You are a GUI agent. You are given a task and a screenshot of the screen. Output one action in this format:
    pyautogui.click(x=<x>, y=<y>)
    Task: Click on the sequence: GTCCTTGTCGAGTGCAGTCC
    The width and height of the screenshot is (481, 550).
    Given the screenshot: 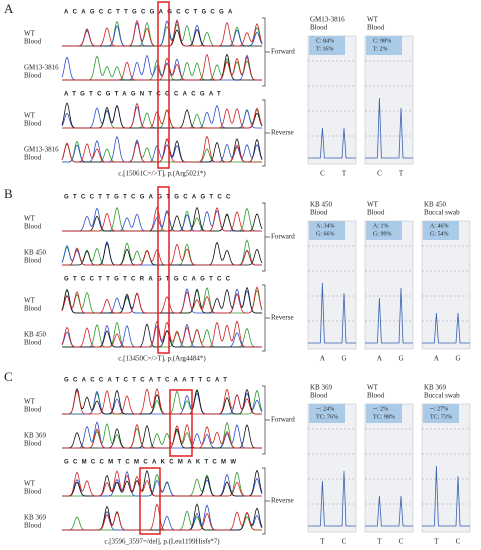 What is the action you would take?
    pyautogui.click(x=149, y=198)
    